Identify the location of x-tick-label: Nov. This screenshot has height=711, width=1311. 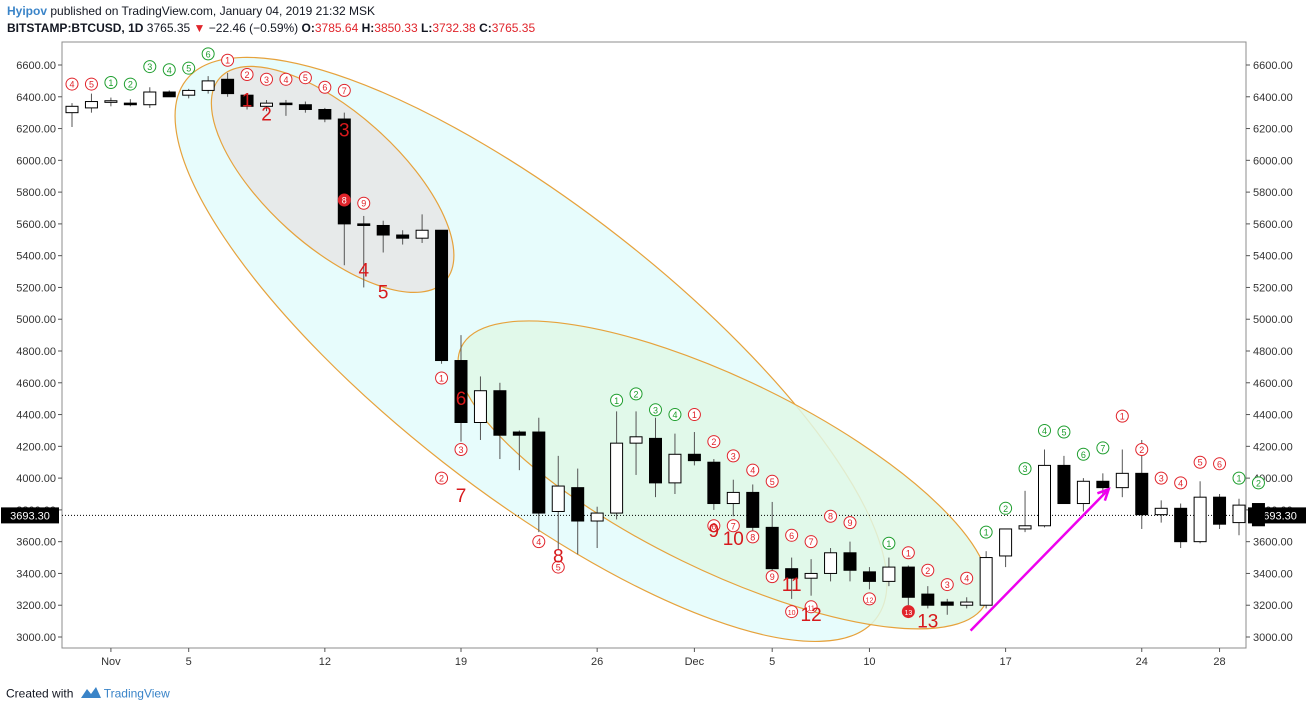
(111, 662).